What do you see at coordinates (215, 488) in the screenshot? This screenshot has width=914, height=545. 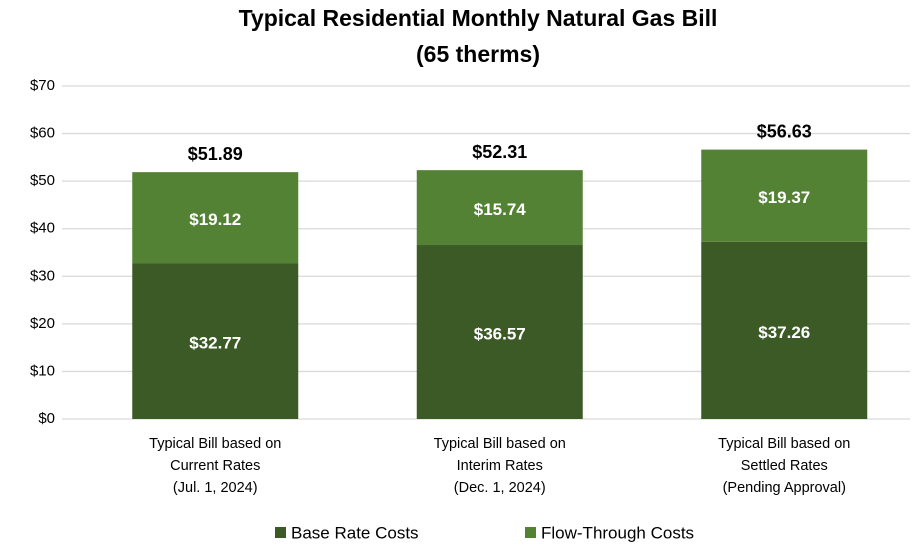 I see `x-tick-label: (Jul. 1, 2024)` at bounding box center [215, 488].